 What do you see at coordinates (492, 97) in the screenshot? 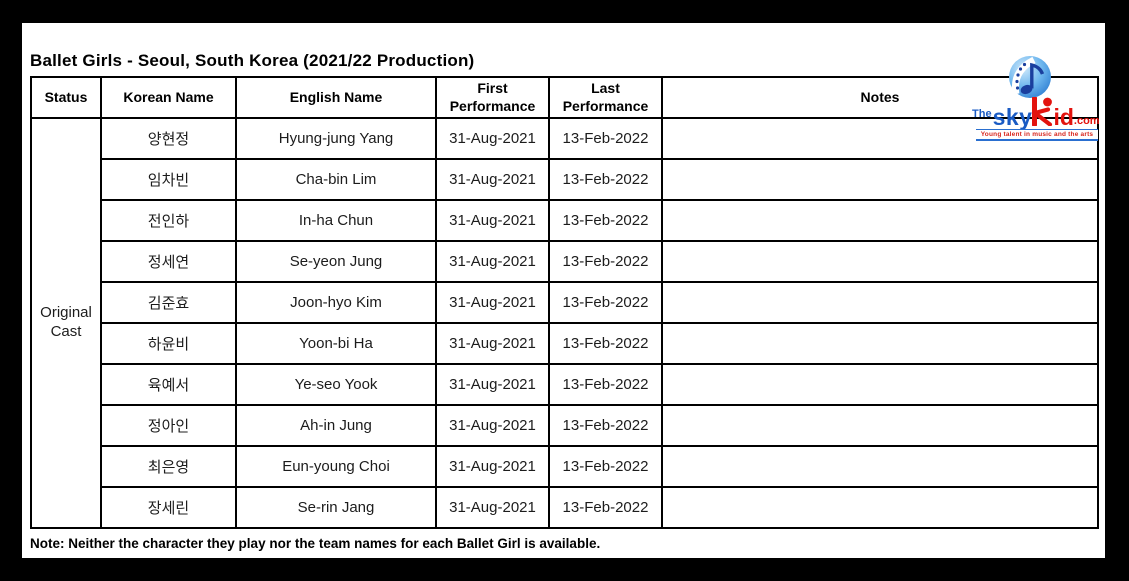
I see `col-header-first-performance: First Performance` at bounding box center [492, 97].